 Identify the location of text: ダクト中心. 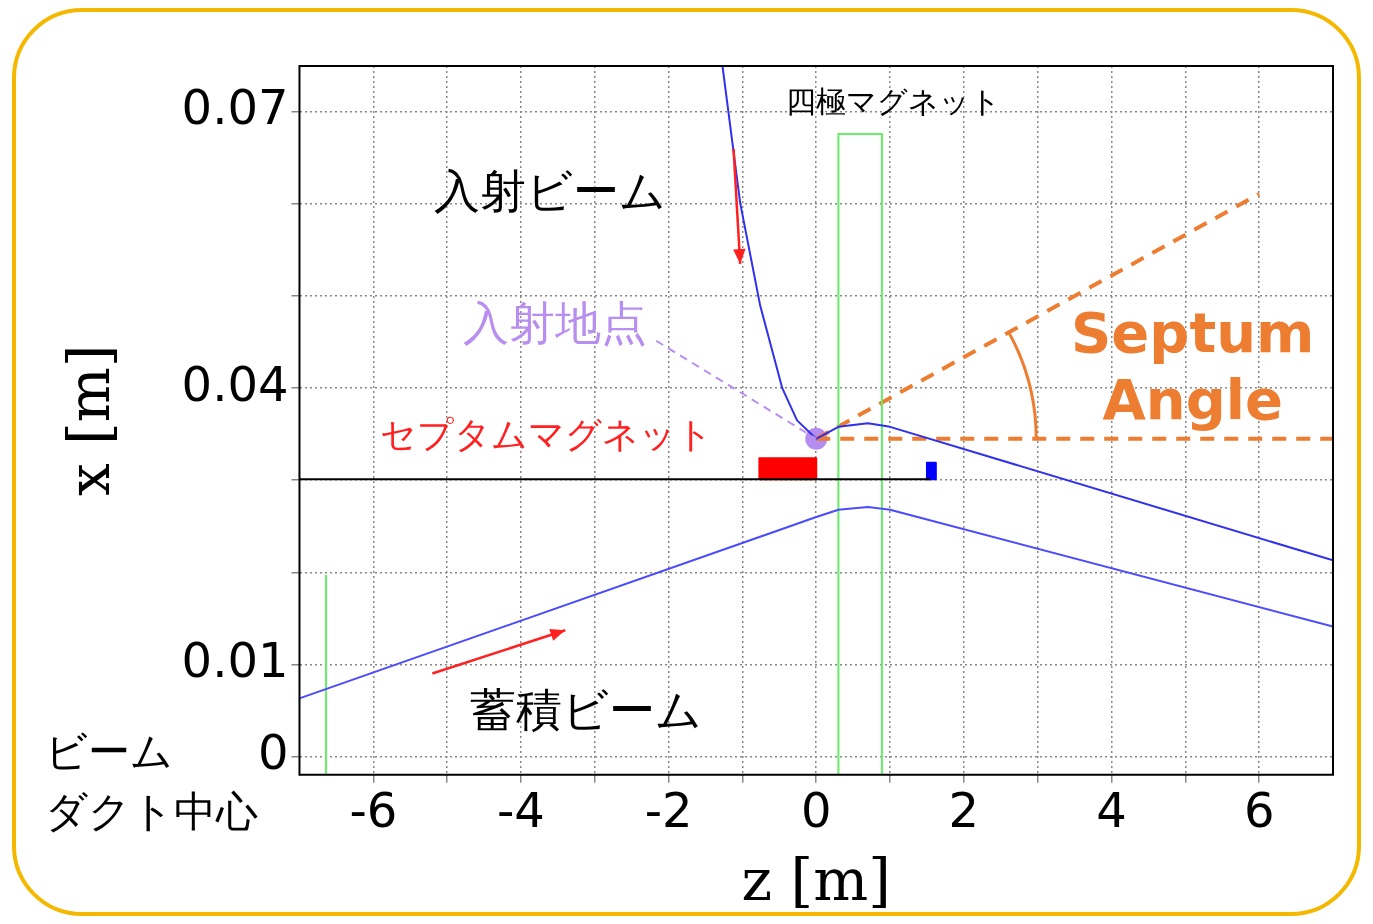
(151, 811).